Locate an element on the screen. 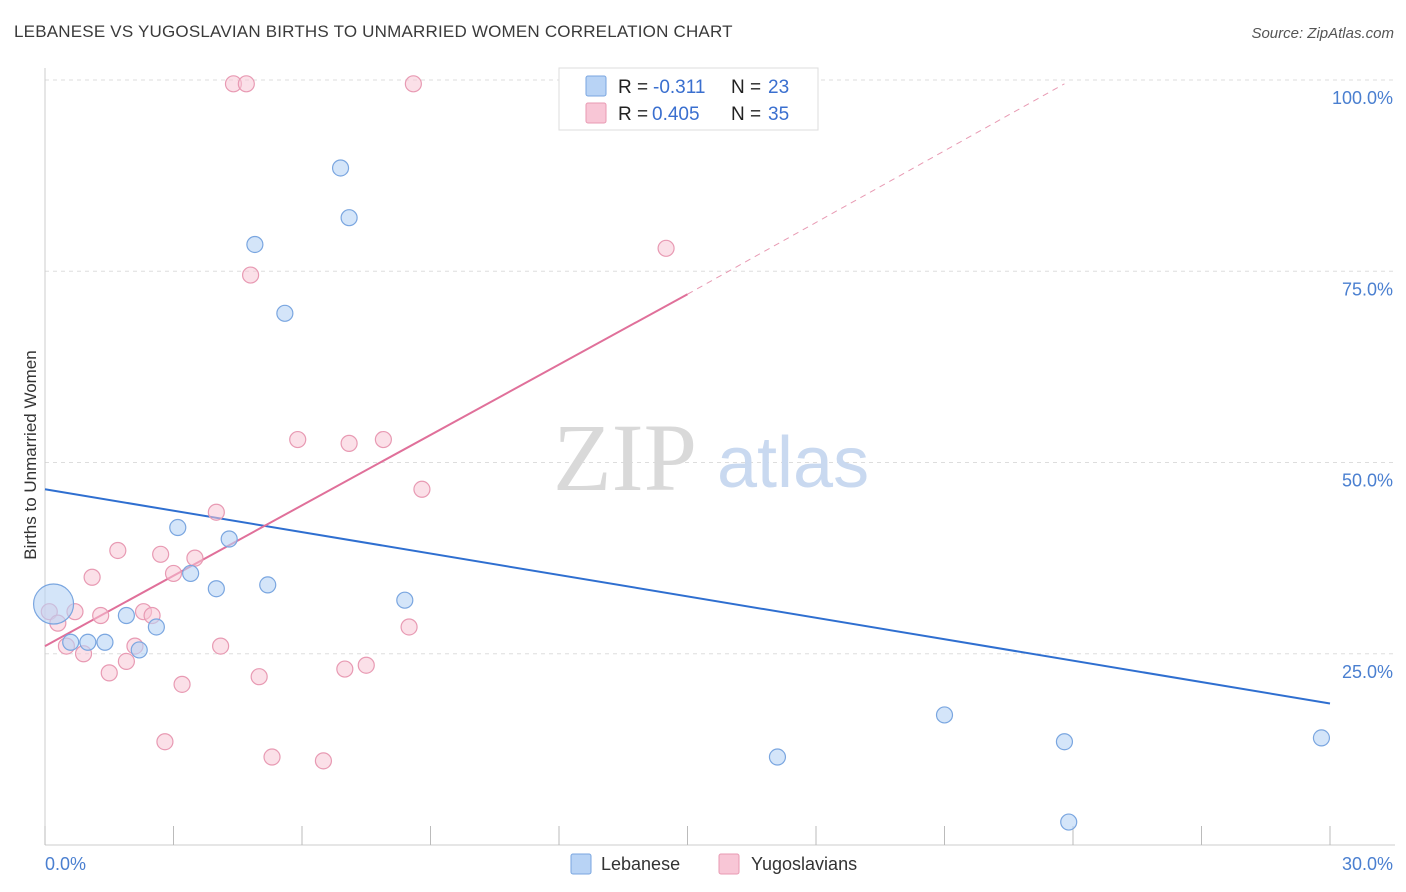 This screenshot has width=1406, height=892. y-axis-title: Births to Unmarried Women is located at coordinates (30, 454).